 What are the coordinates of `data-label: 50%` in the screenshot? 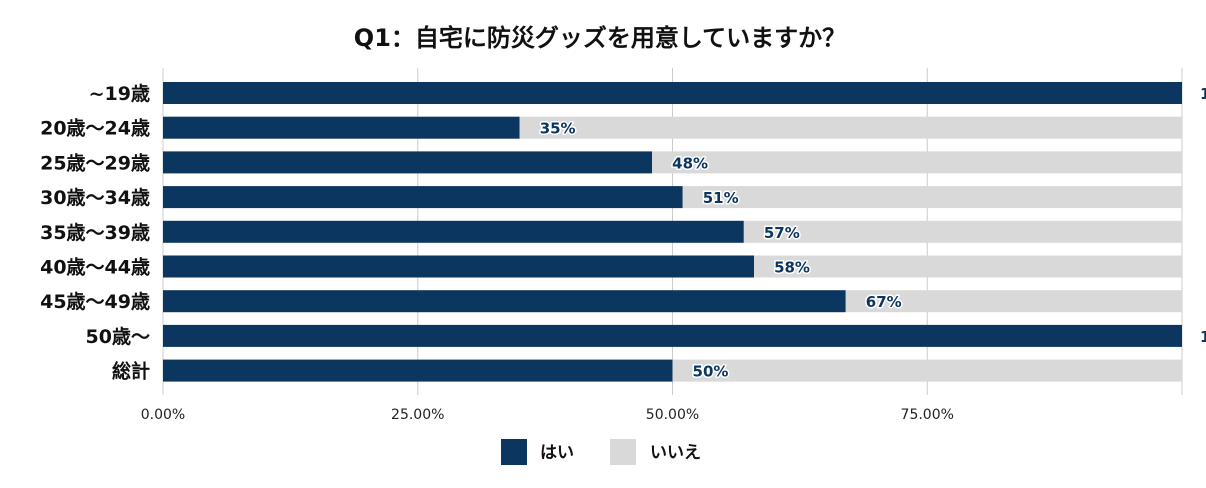 It's located at (711, 372).